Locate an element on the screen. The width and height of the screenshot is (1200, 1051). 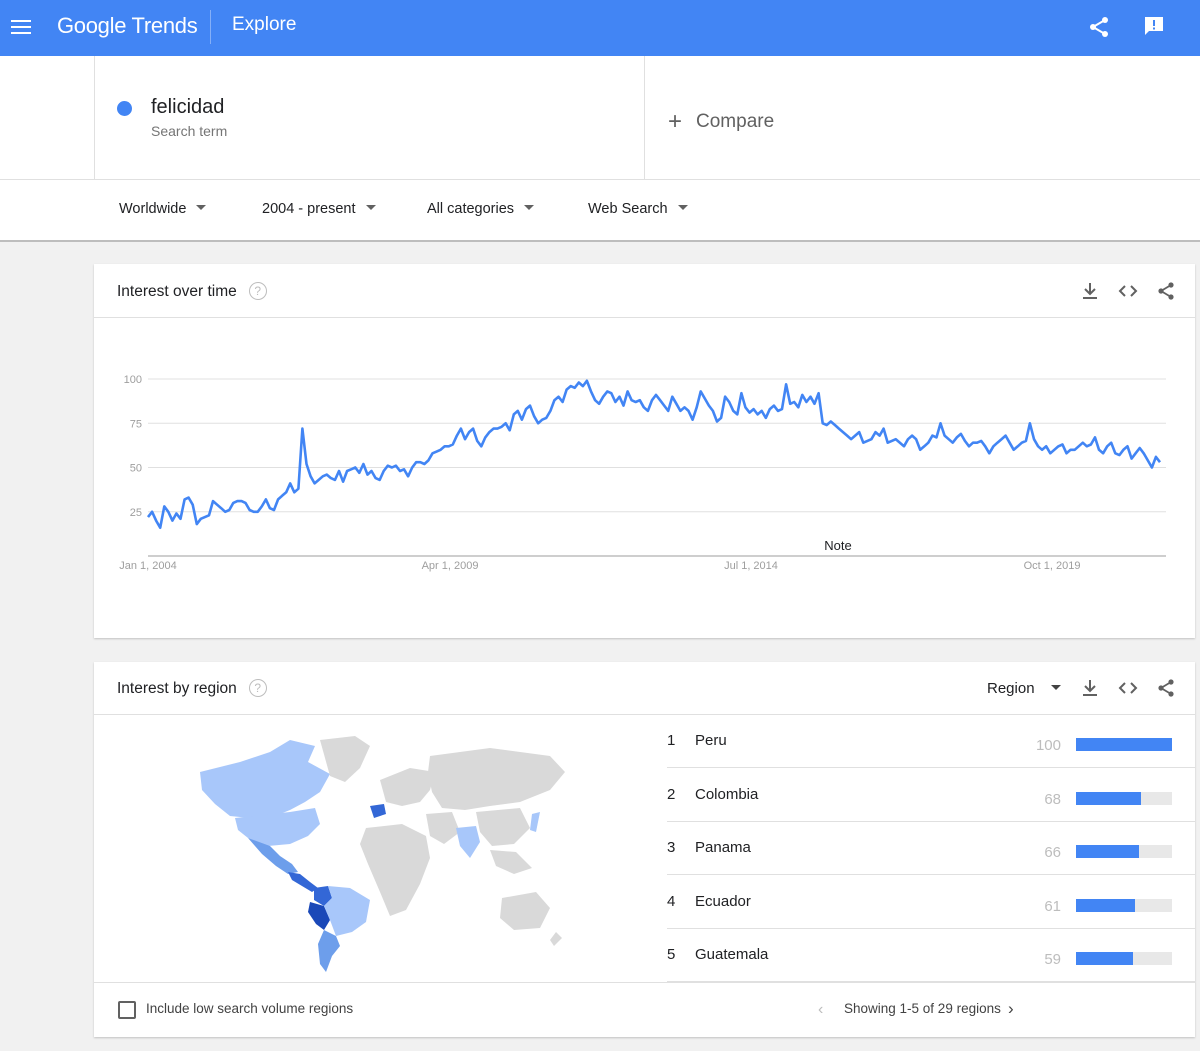
region-resolution-dropdown: Region is located at coordinates (1024, 688).